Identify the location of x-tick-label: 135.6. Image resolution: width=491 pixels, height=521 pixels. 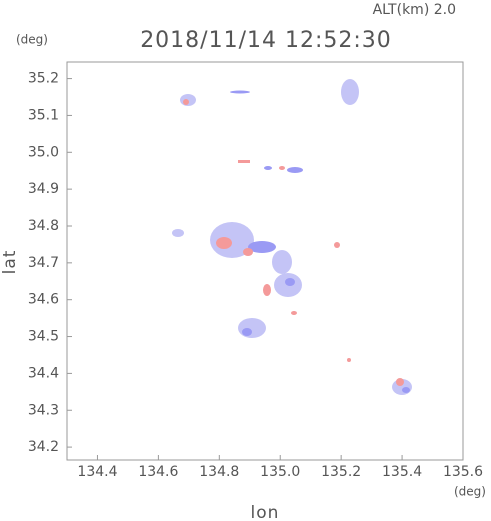
(463, 472).